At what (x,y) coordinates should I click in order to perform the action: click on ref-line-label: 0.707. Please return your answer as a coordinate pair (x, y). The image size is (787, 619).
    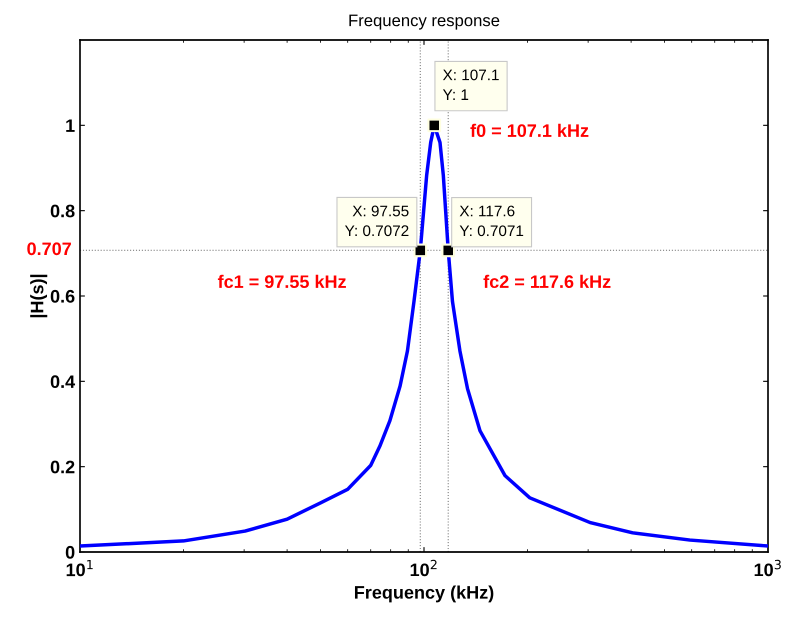
    Looking at the image, I should click on (49, 249).